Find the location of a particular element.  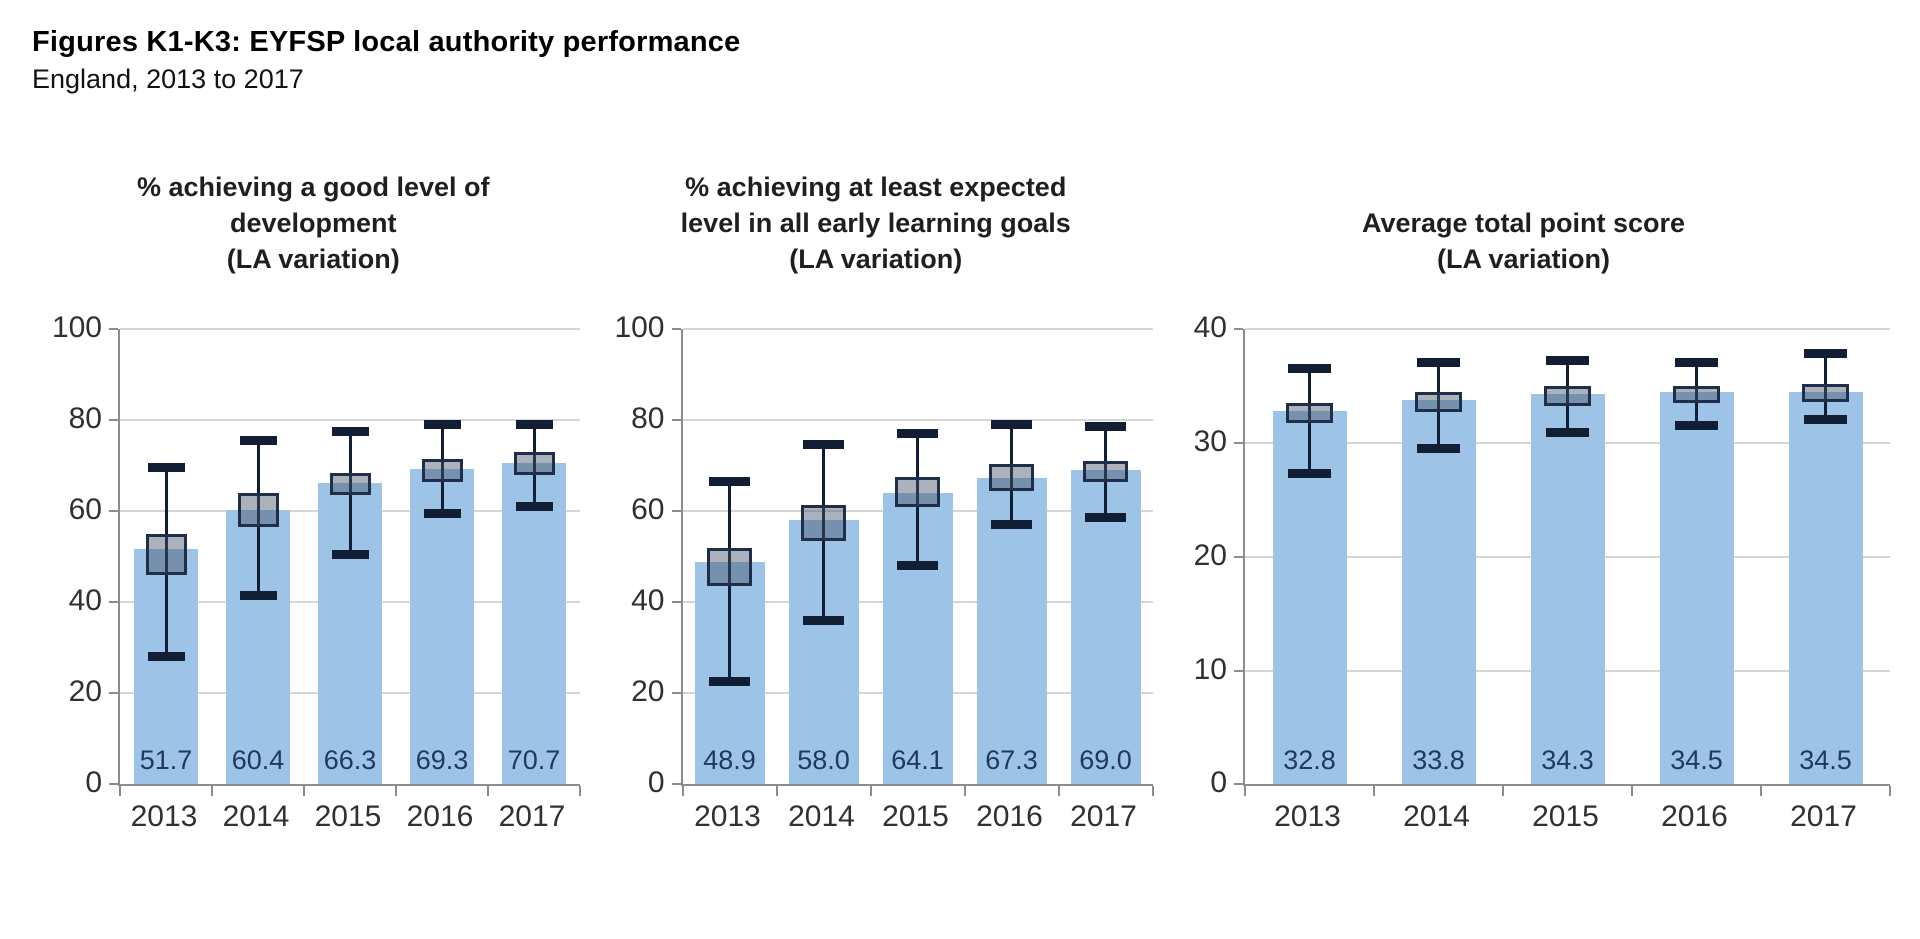

plot-area: 0 20 40 60 80 100 51.7 60.4 66.3 69.3 70.7 is located at coordinates (316, 555).